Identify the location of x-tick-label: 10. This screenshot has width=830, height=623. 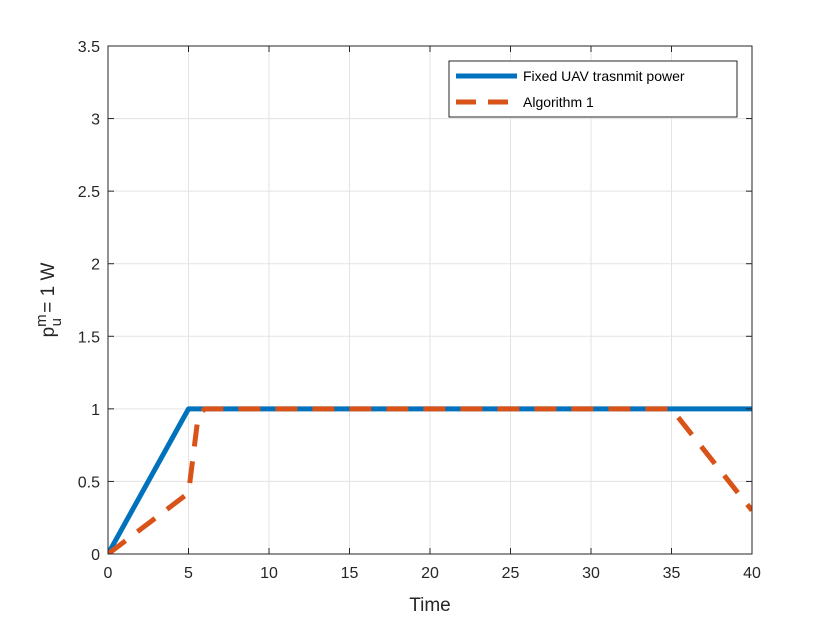
(269, 573).